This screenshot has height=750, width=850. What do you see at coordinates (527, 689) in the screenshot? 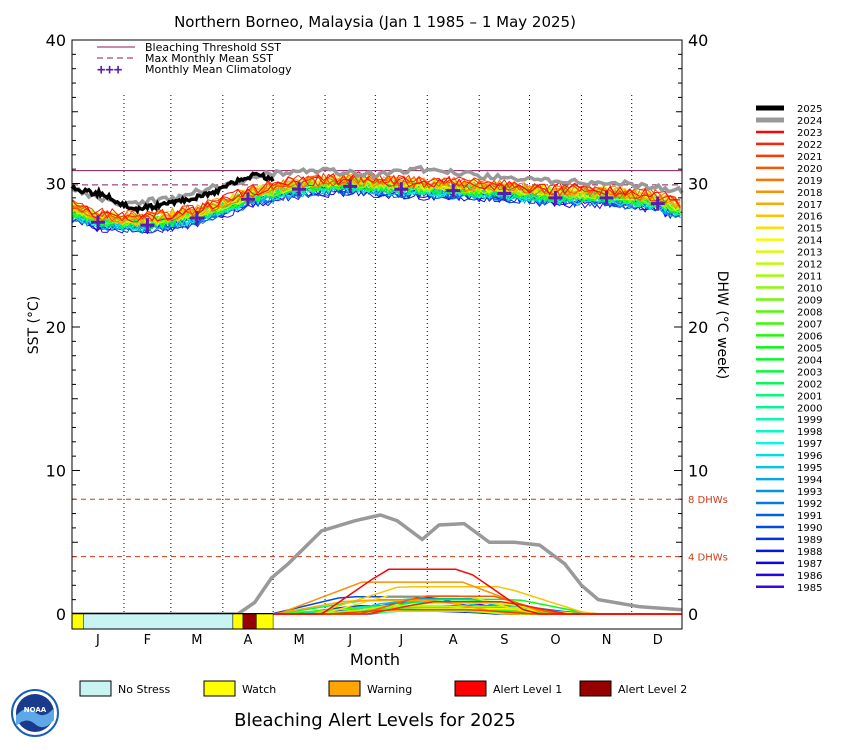
I see `alert-legend-label: Alert Level 1` at bounding box center [527, 689].